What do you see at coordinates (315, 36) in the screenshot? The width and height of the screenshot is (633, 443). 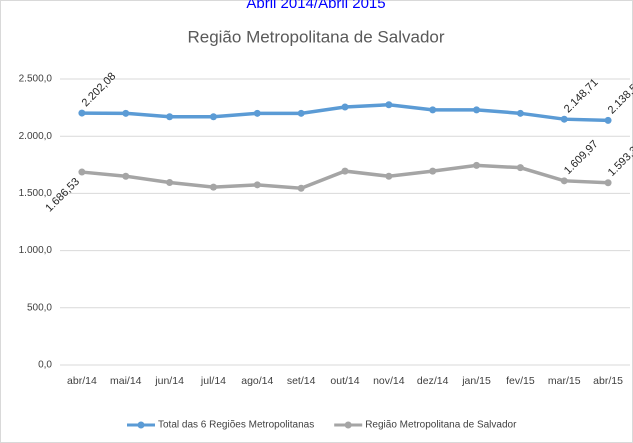 I see `chart-title: Região Metropolitana de Salvador` at bounding box center [315, 36].